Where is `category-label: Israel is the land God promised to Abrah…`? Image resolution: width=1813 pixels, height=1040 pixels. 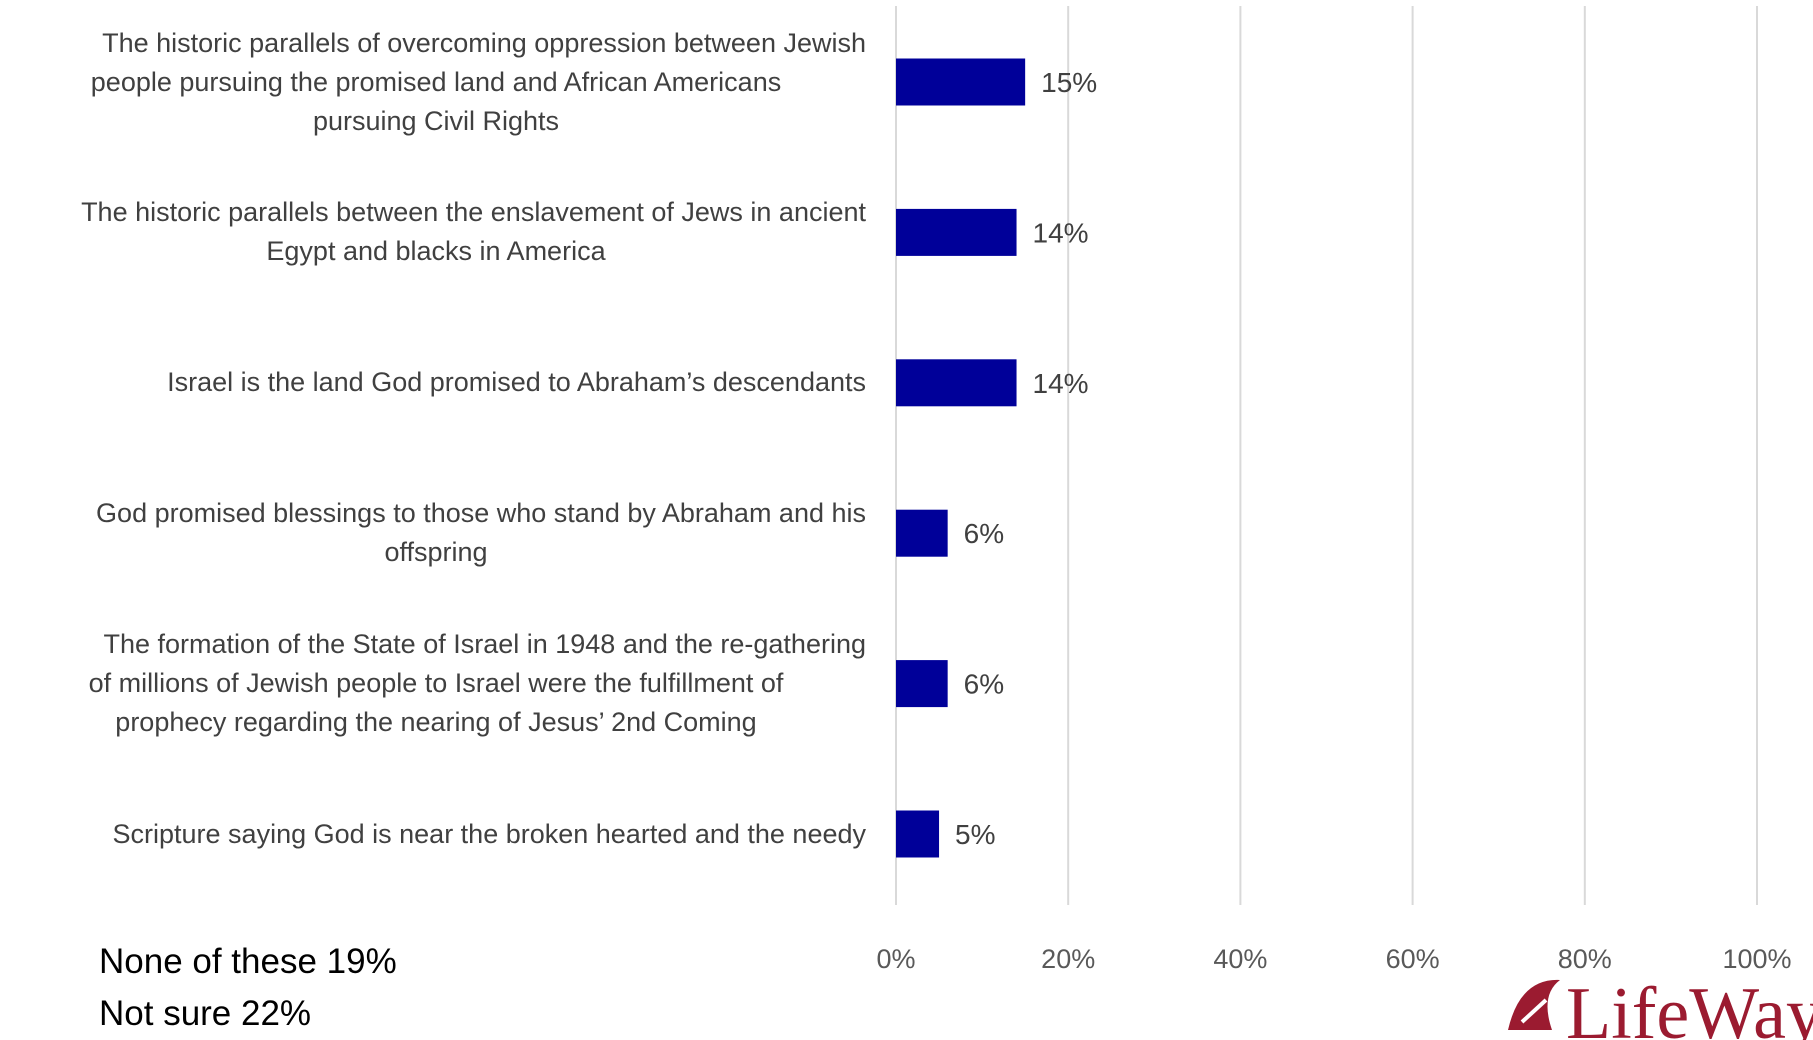 category-label: Israel is the land God promised to Abrah… is located at coordinates (436, 382).